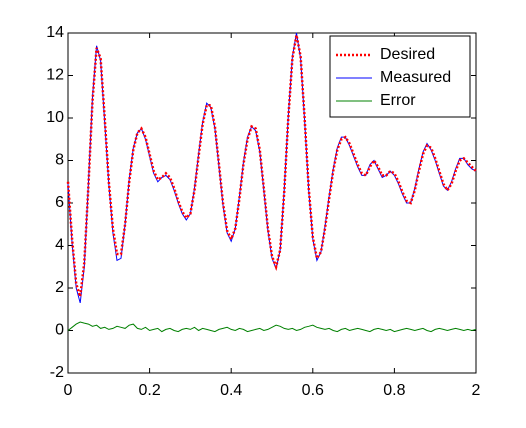 This screenshot has height=428, width=526. I want to click on series-line, so click(272, 327).